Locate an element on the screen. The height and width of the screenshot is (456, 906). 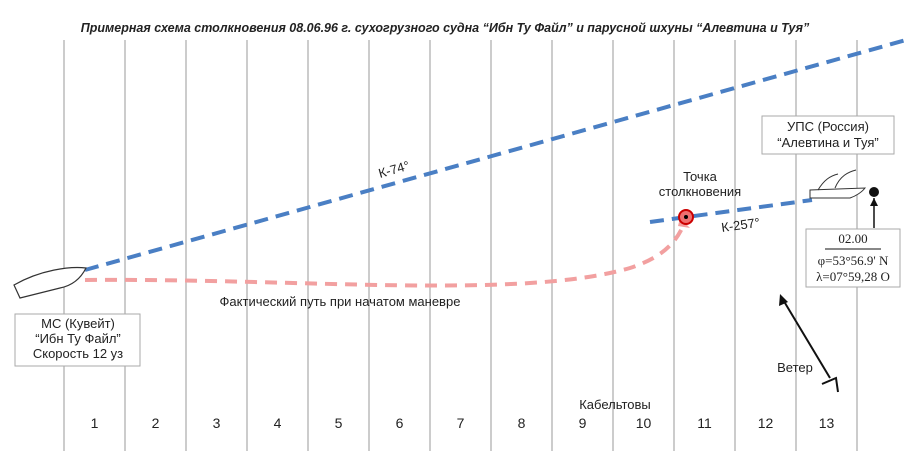
wind-tail is located at coordinates (830, 384).